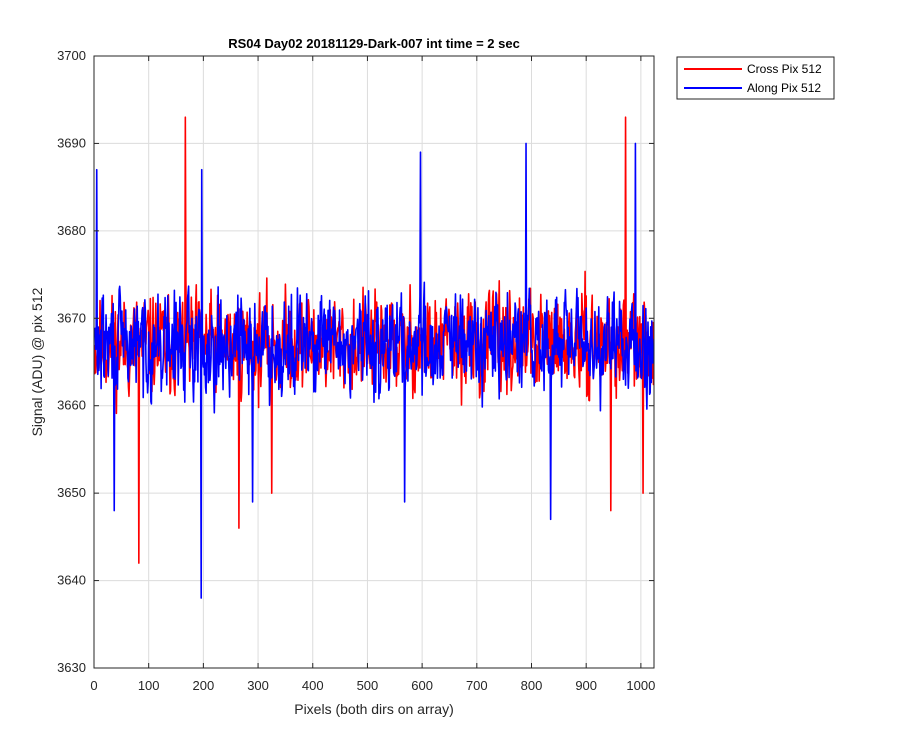 Image resolution: width=900 pixels, height=750 pixels. What do you see at coordinates (71, 667) in the screenshot?
I see `y-tick-label: 3630` at bounding box center [71, 667].